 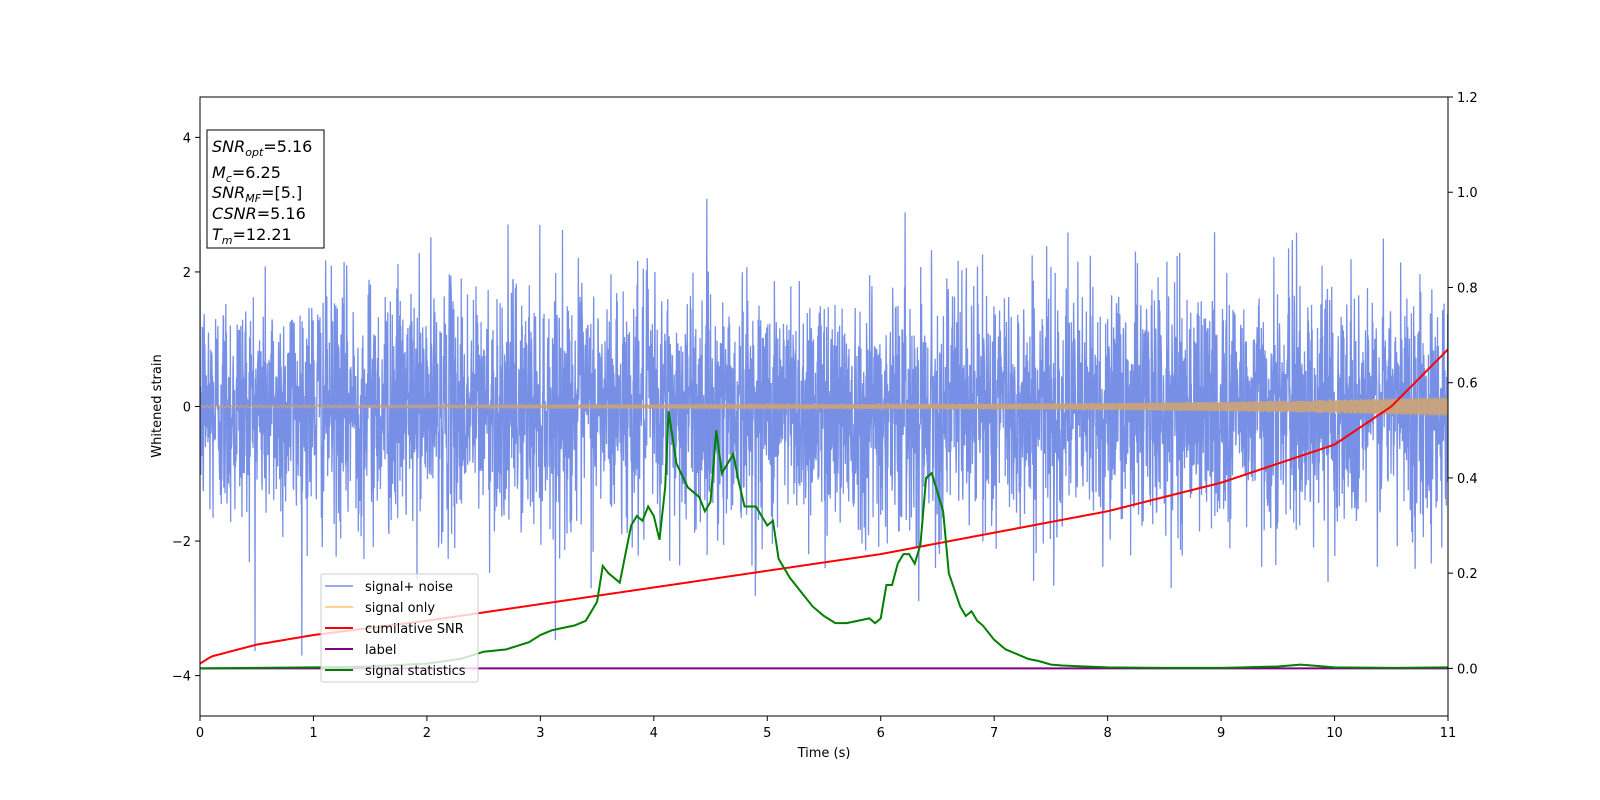 What do you see at coordinates (246, 174) in the screenshot?
I see `info-line-mc: Mc=6.25` at bounding box center [246, 174].